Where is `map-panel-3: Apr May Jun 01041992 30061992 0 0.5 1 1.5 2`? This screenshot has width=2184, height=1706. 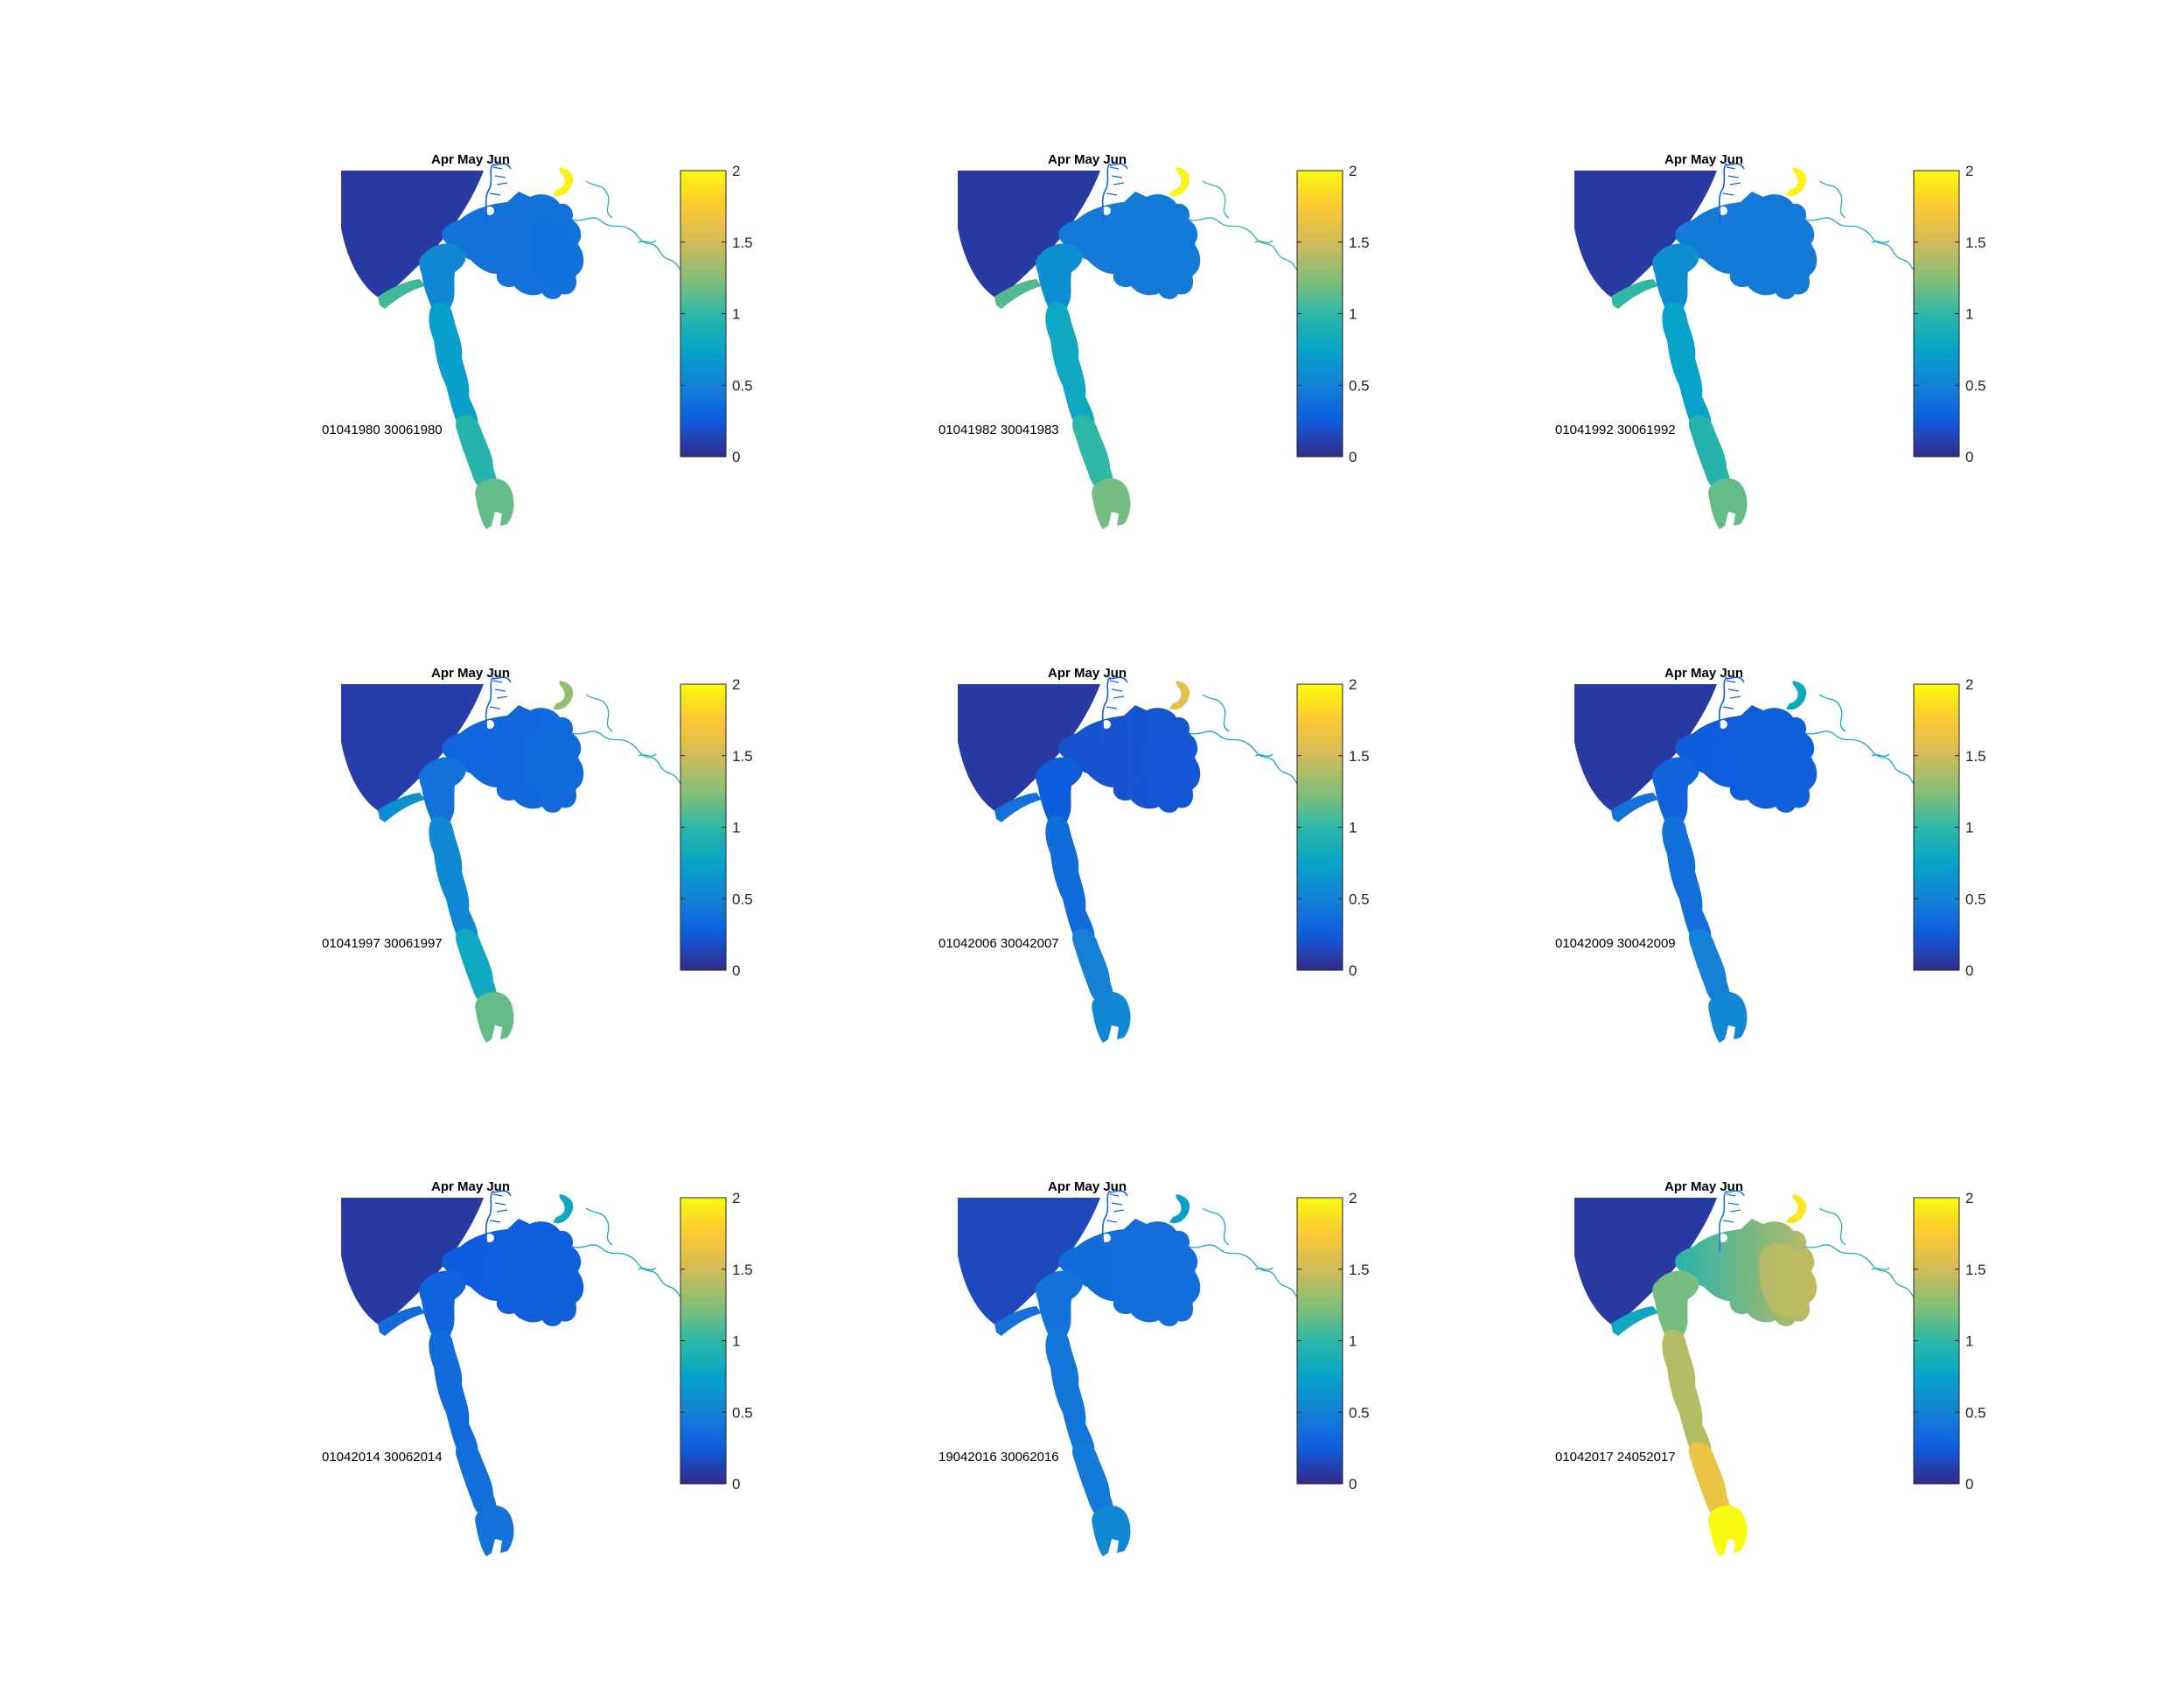
map-panel-3: Apr May Jun 01041992 30061992 0 0.5 1 1.5 2 is located at coordinates (1770, 340).